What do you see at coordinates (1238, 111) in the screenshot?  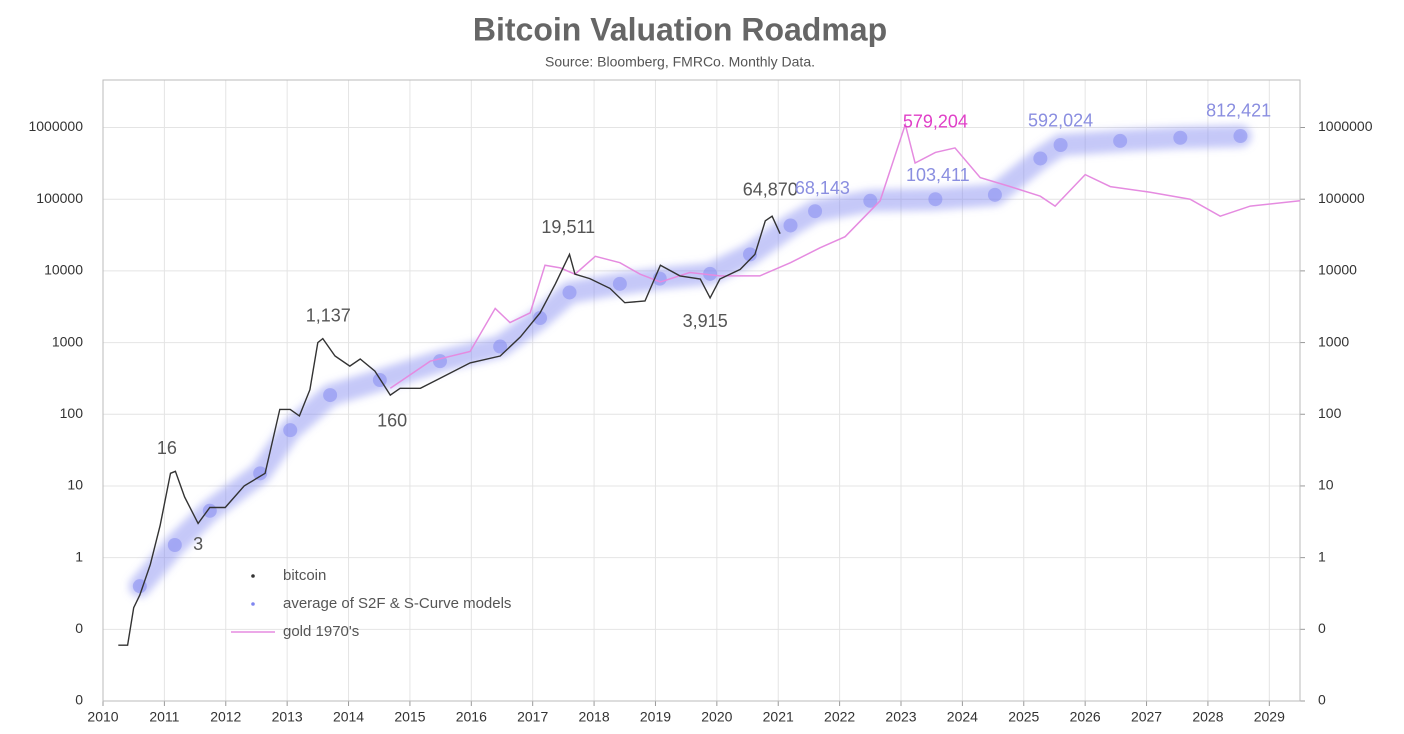 I see `annotation: 812,421` at bounding box center [1238, 111].